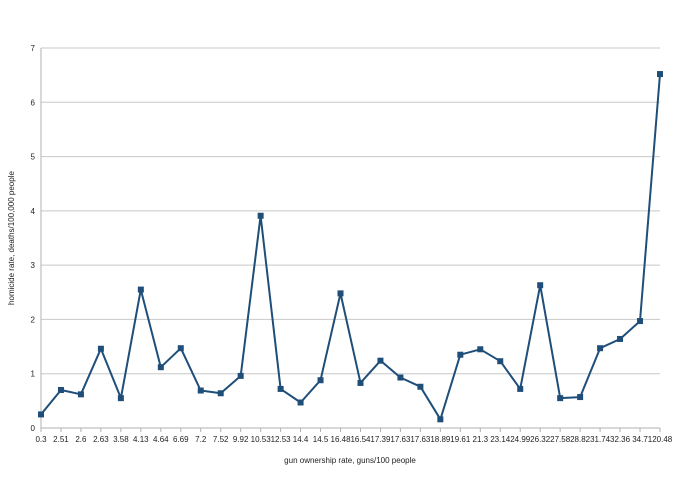 The height and width of the screenshot is (482, 700). What do you see at coordinates (440, 439) in the screenshot?
I see `x-tick-label: 18.89` at bounding box center [440, 439].